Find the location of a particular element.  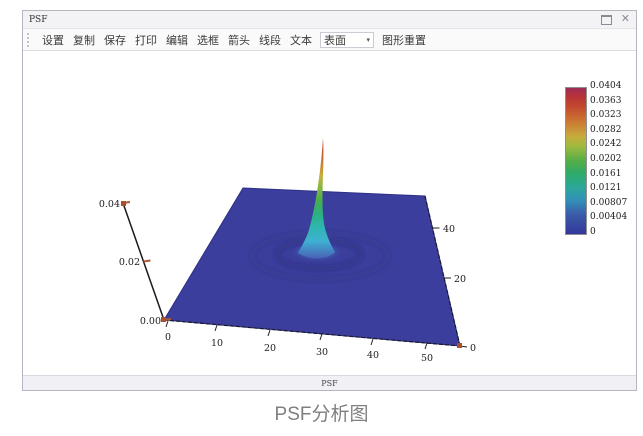

colorbar-label: 0.0363 is located at coordinates (606, 100).